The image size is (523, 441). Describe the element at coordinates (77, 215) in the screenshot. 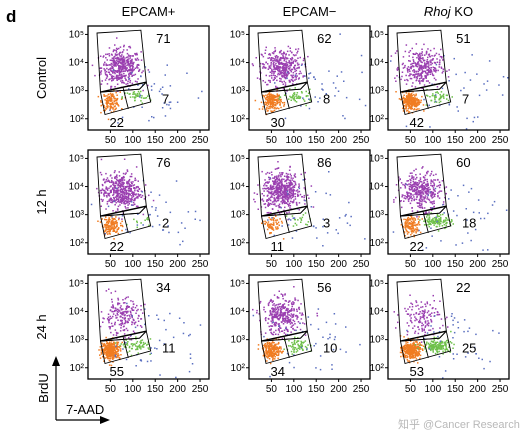

I see `y-tick-label: 10³` at that location.